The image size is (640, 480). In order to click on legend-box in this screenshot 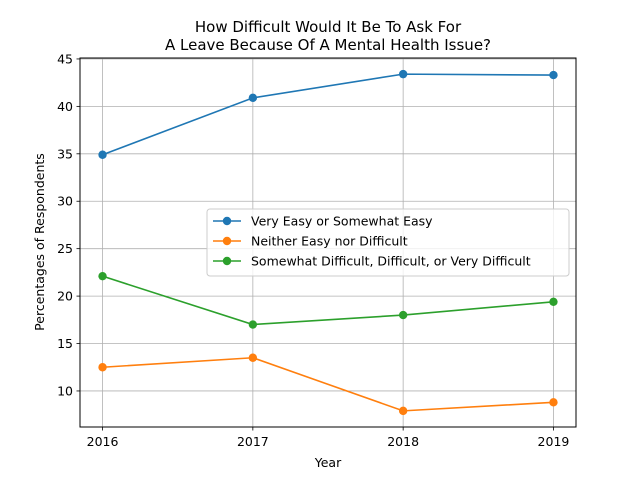, I will do `click(388, 242)`.